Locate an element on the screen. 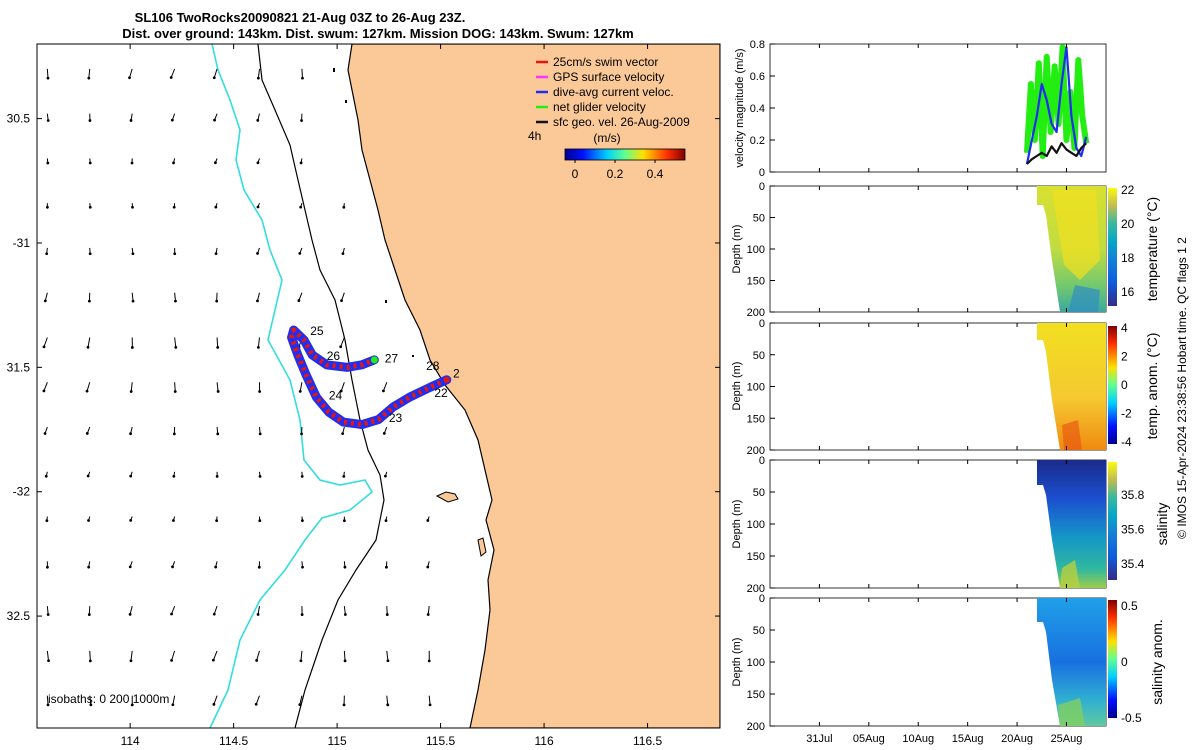 This screenshot has width=1200, height=750. temperature-cblabel: temperature (°C) is located at coordinates (1152, 249).